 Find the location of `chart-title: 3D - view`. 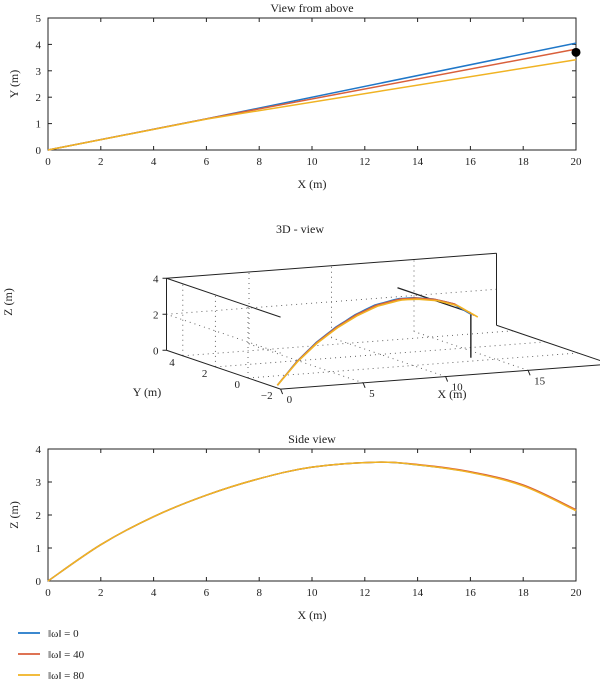

chart-title: 3D - view is located at coordinates (300, 229).